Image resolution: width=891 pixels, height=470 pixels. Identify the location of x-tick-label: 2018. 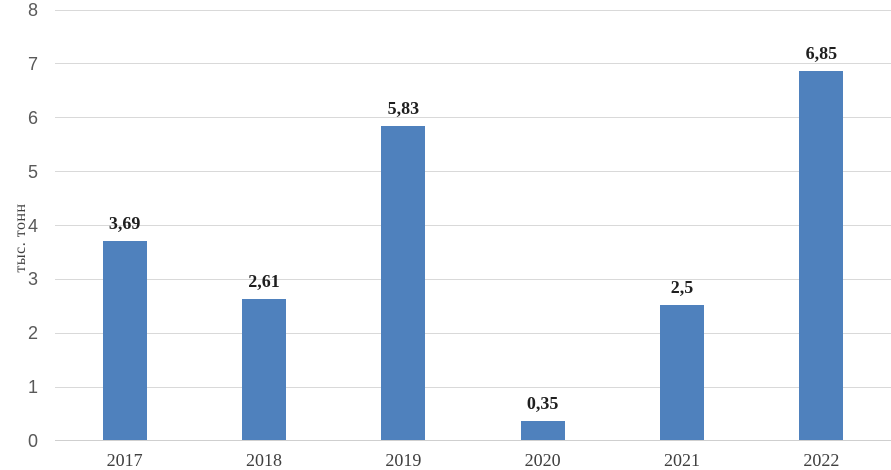
(263, 460).